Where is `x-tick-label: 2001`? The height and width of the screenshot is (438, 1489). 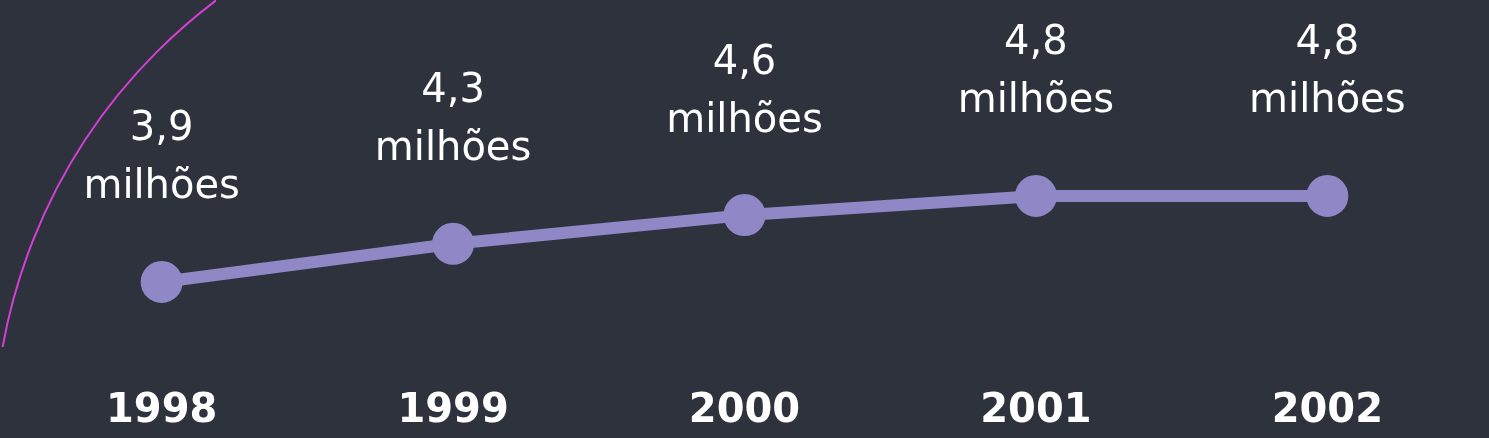 x-tick-label: 2001 is located at coordinates (1036, 408).